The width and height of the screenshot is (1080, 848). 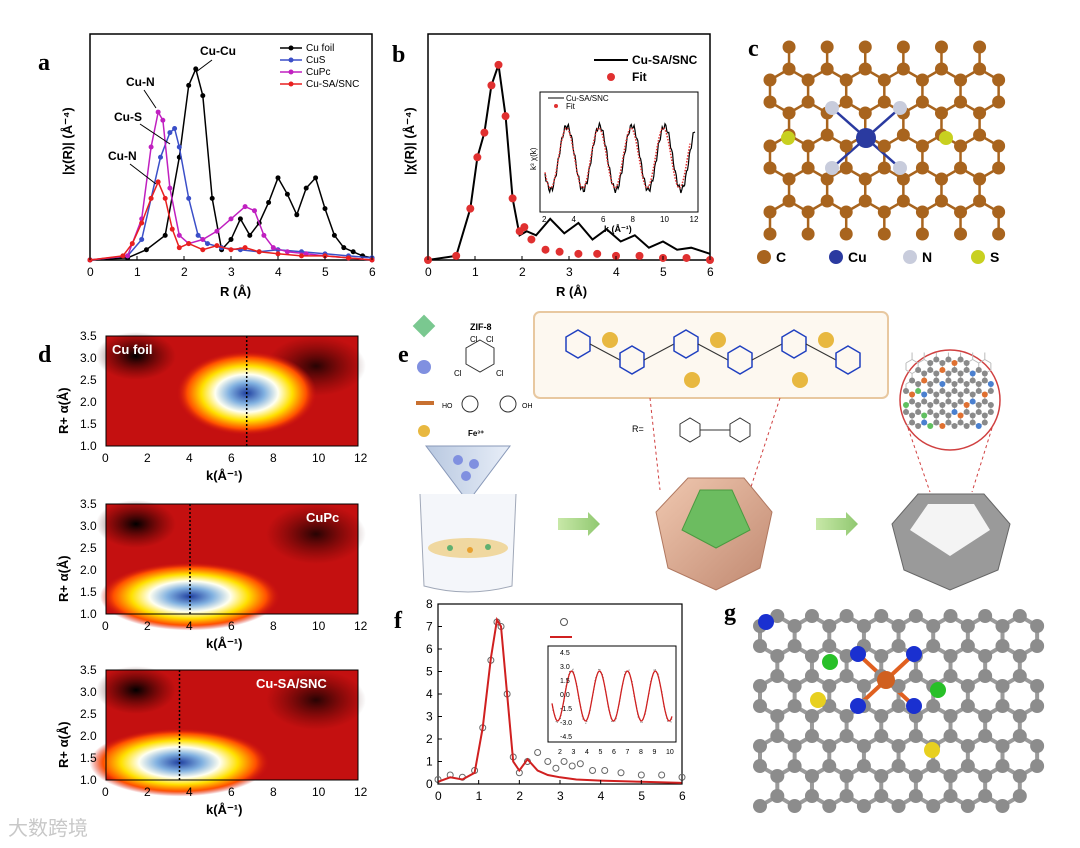 I want to click on panel-b-inset-frame, so click(x=619, y=152).